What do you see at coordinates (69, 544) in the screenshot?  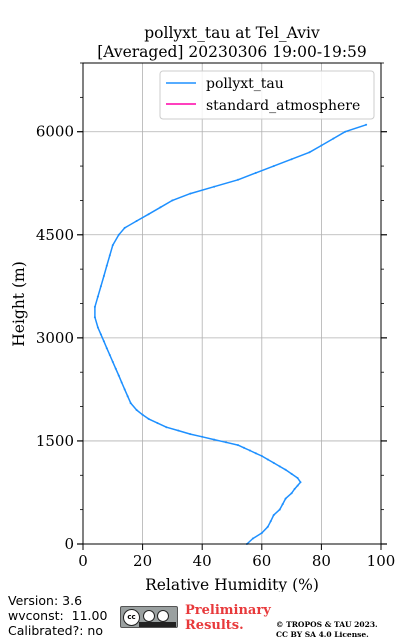 I see `y-tick-label: 0` at bounding box center [69, 544].